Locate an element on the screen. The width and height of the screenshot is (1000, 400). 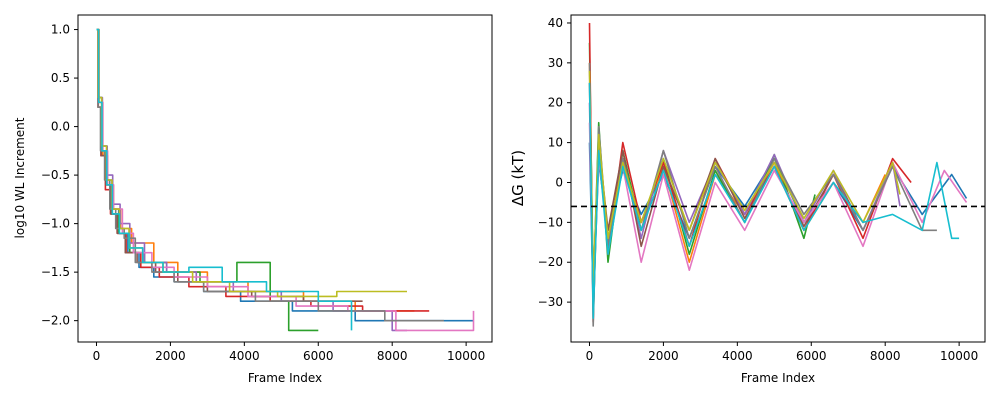
y-tick-label: 10 is located at coordinates (555, 143).